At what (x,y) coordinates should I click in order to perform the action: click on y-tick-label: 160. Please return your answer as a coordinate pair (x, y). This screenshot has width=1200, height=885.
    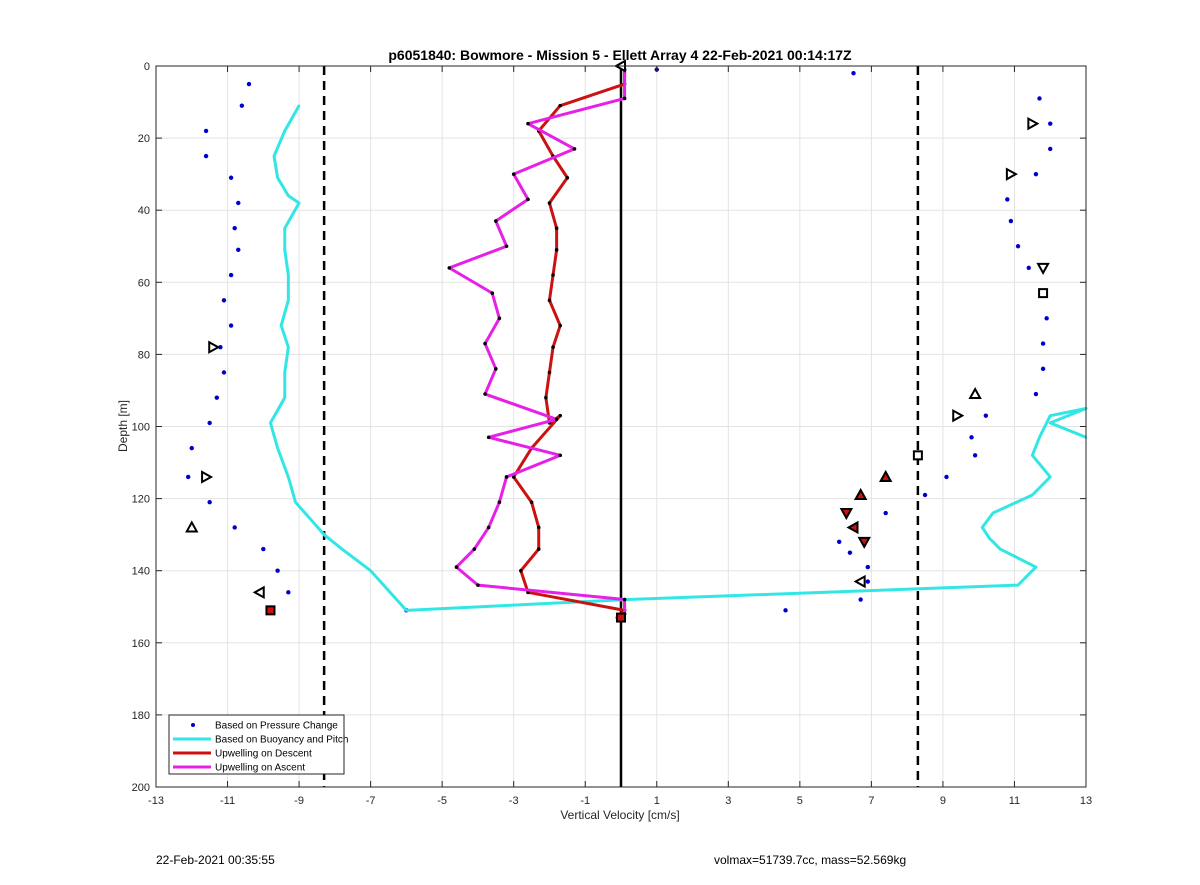
    Looking at the image, I should click on (141, 644).